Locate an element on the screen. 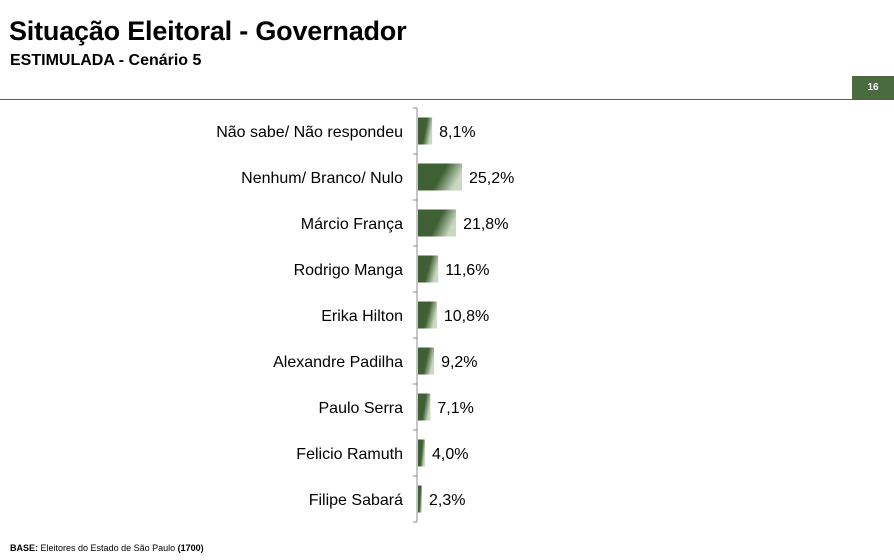  category-label: Paulo Serra is located at coordinates (361, 408).